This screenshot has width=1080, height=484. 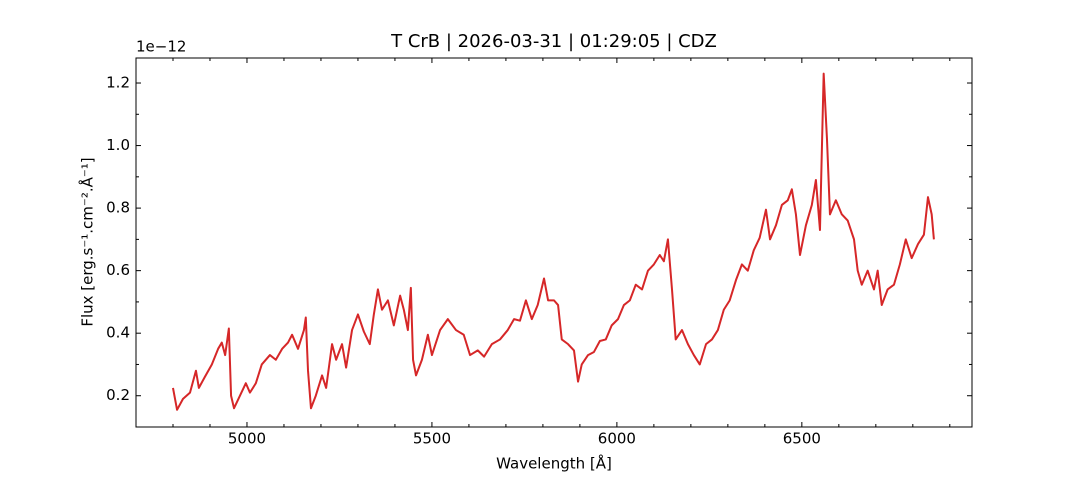 What do you see at coordinates (118, 333) in the screenshot?
I see `y-tick-label: 0.4` at bounding box center [118, 333].